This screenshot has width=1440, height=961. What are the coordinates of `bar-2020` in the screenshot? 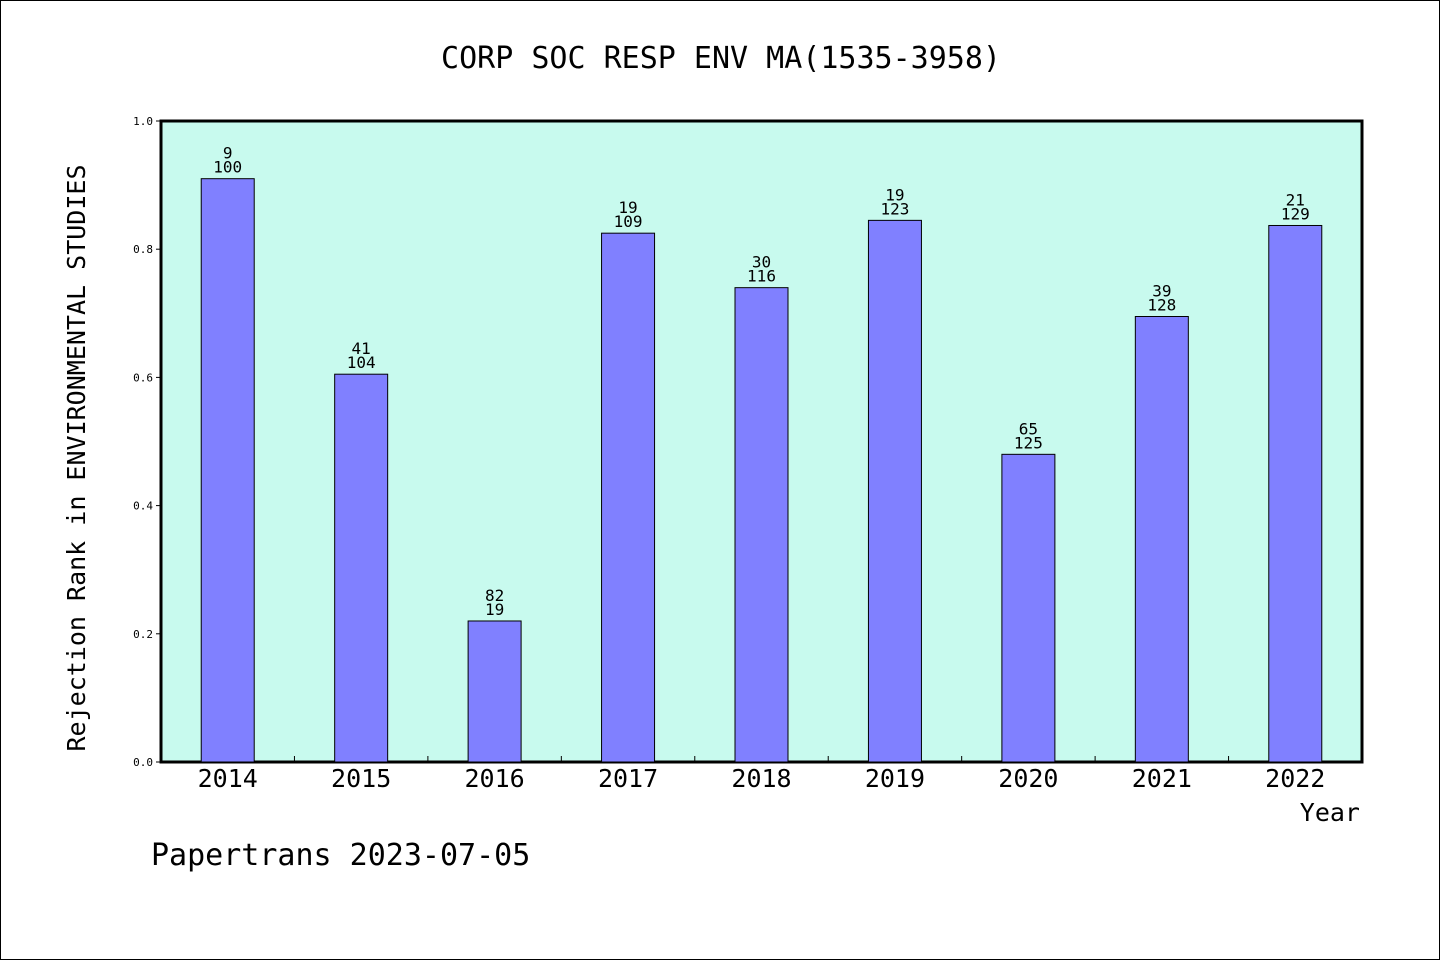 It's located at (1028, 608).